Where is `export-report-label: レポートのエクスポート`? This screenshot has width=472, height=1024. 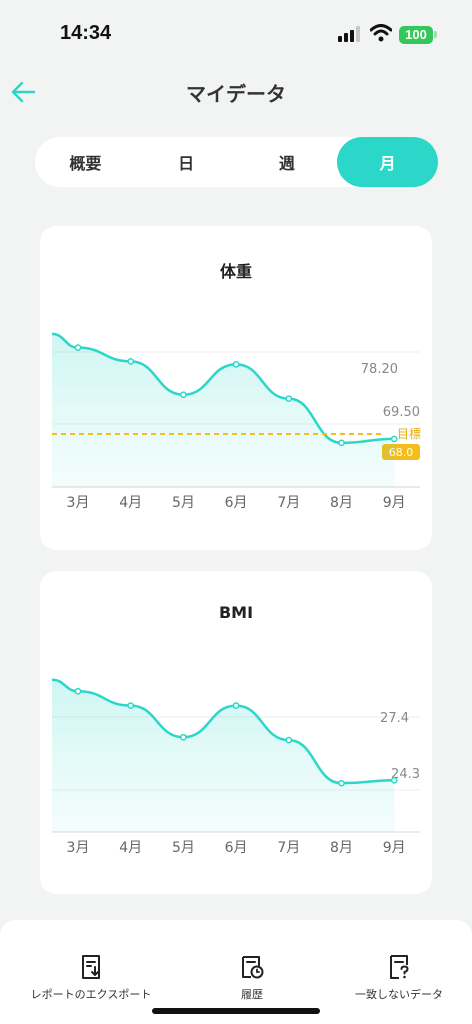 export-report-label: レポートのエクスポート is located at coordinates (91, 994).